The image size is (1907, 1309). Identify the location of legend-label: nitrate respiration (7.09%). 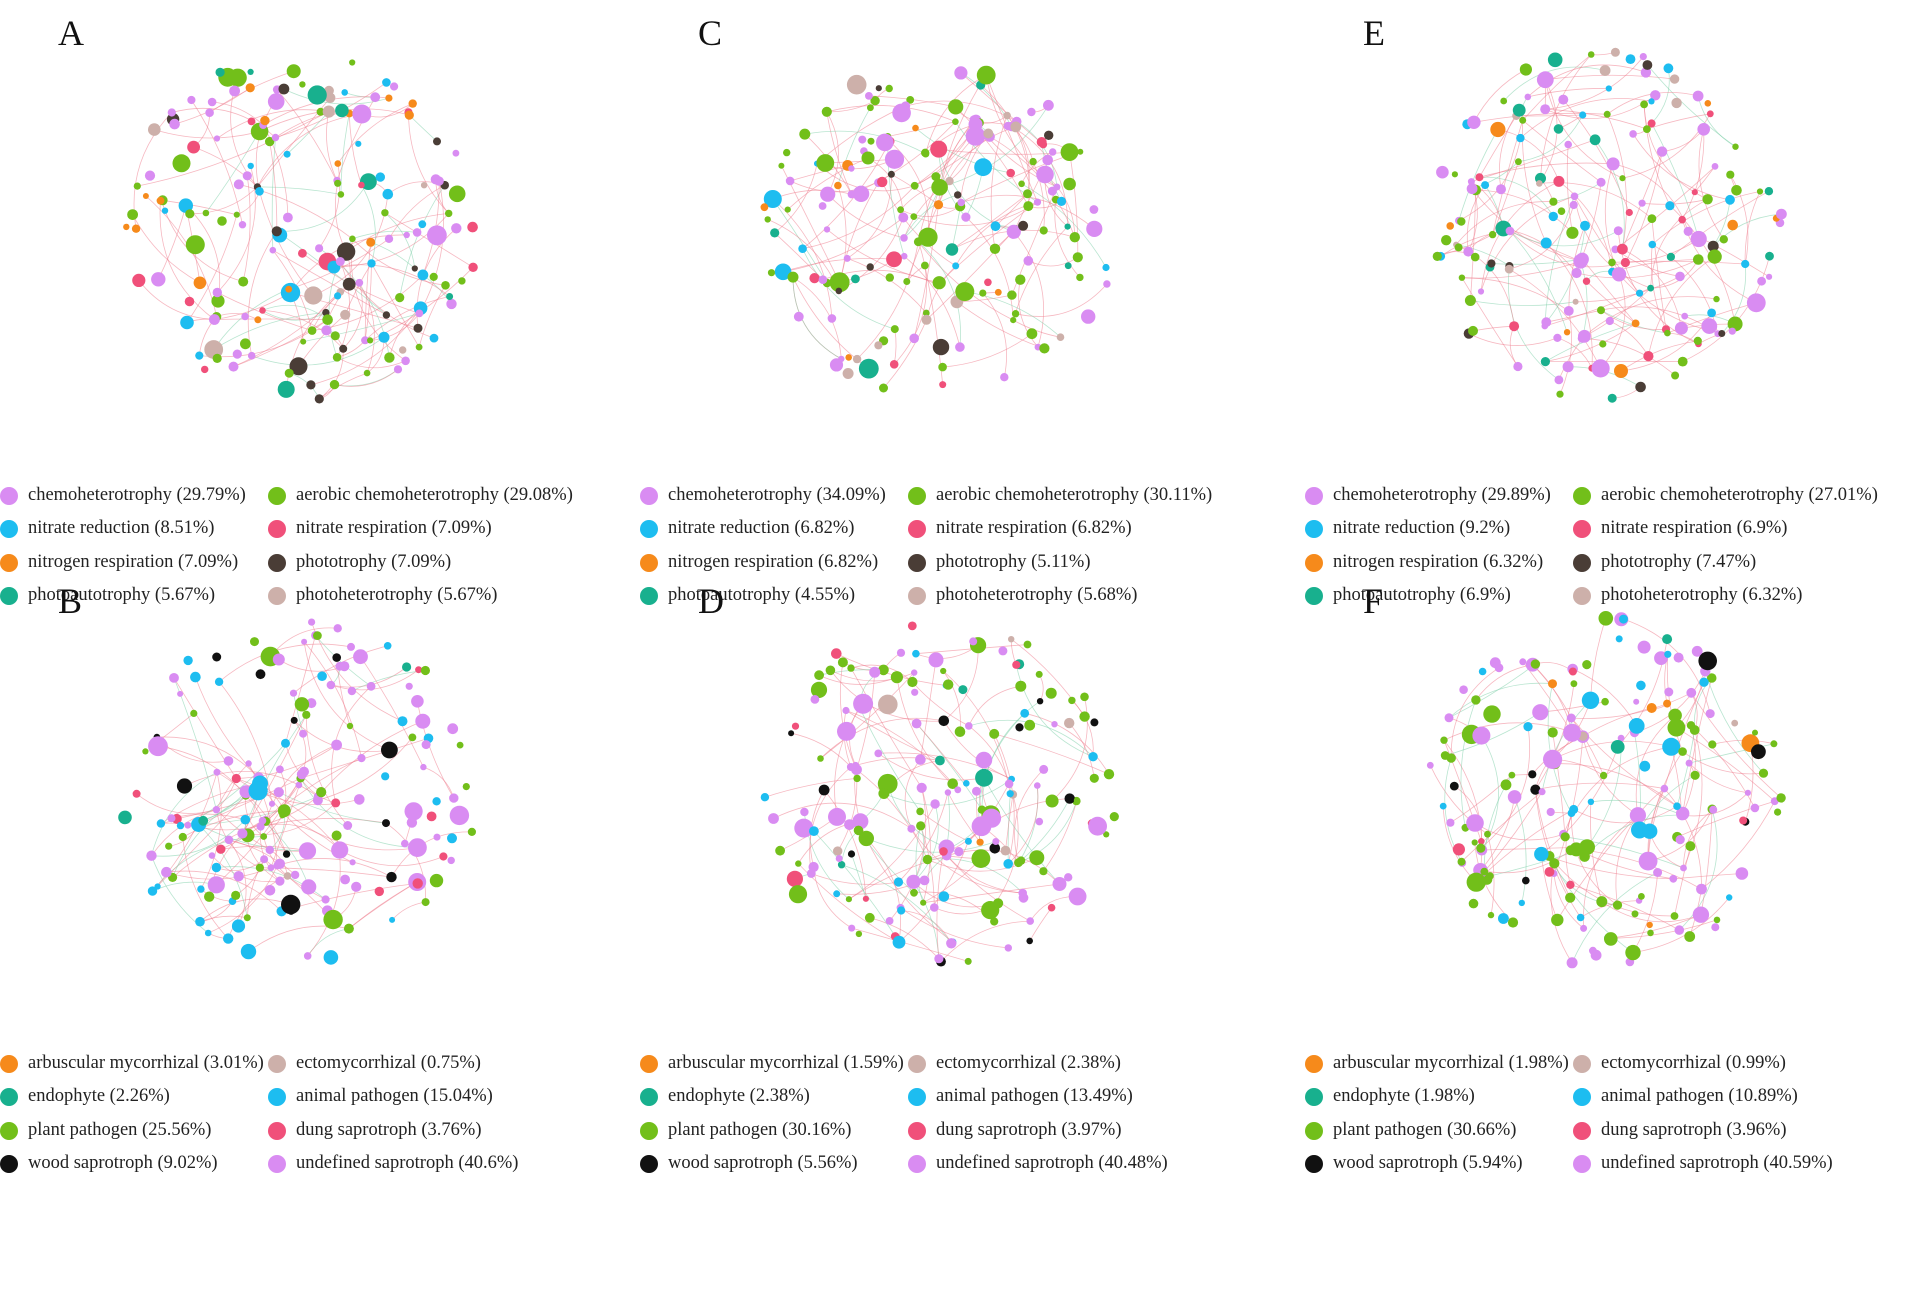
(394, 528).